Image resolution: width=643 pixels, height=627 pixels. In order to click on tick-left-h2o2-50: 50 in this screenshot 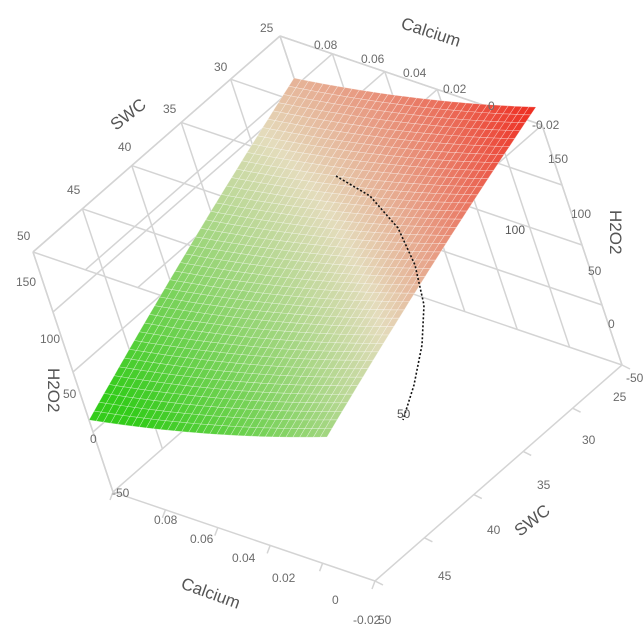, I will do `click(70, 394)`.